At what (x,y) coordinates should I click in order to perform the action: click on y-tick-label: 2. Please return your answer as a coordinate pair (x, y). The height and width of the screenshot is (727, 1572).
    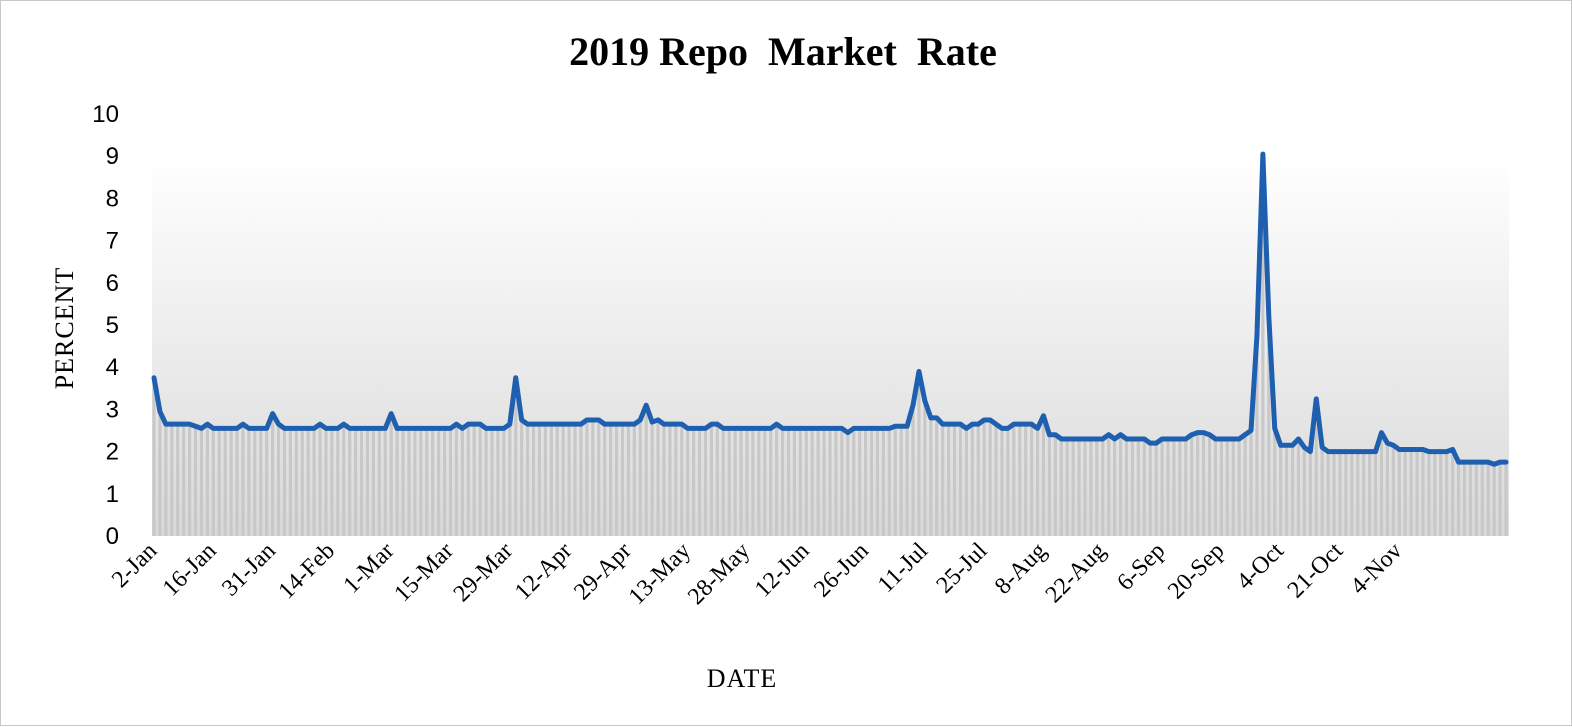
    Looking at the image, I should click on (112, 452).